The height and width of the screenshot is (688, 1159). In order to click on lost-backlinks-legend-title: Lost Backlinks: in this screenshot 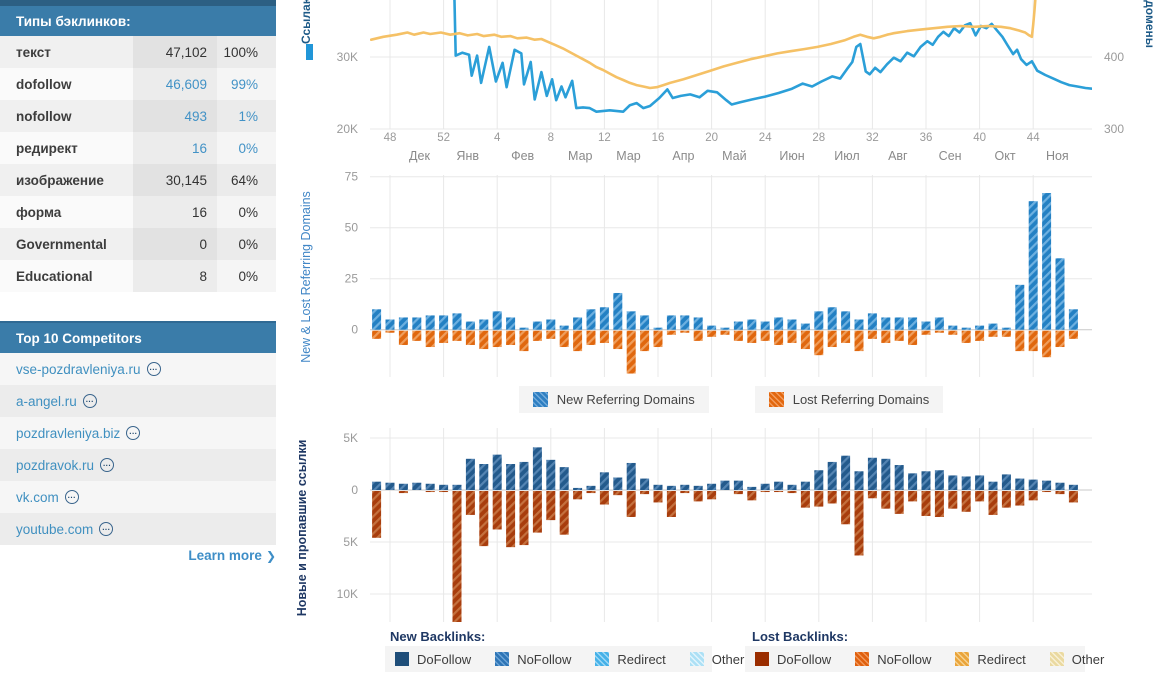, I will do `click(800, 636)`.